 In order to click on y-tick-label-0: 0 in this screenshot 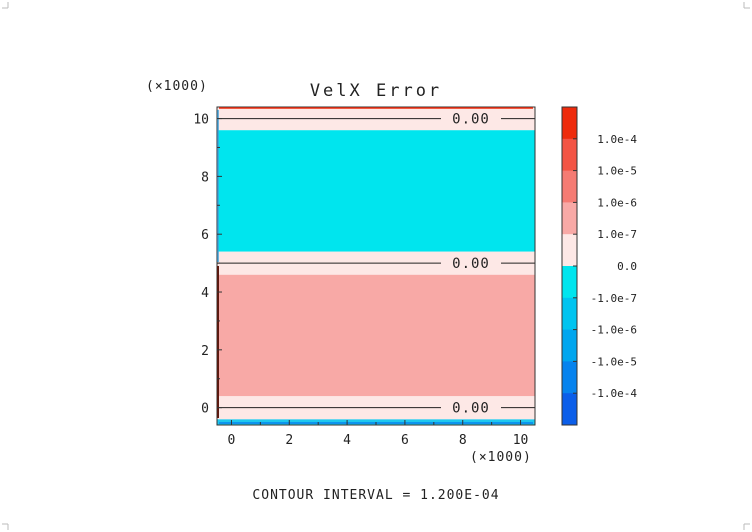, I will do `click(205, 409)`.